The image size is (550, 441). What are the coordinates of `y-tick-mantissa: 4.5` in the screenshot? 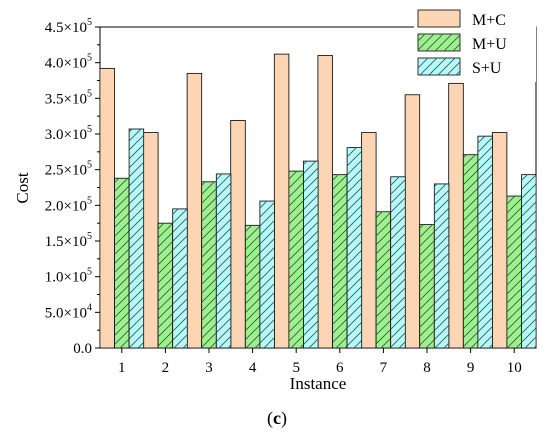 It's located at (54, 28).